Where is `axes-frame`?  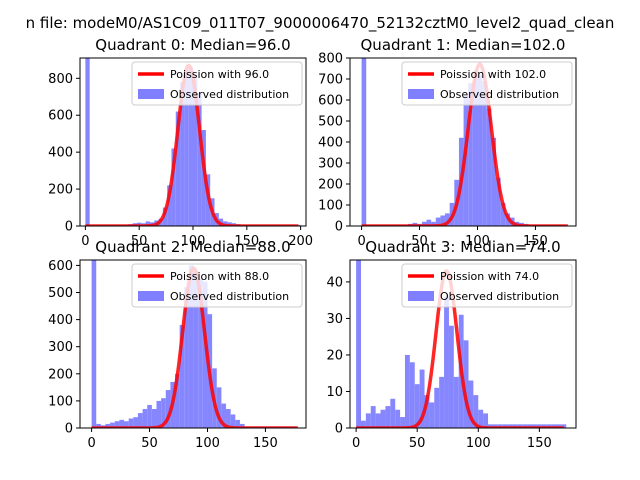
axes-frame is located at coordinates (193, 344).